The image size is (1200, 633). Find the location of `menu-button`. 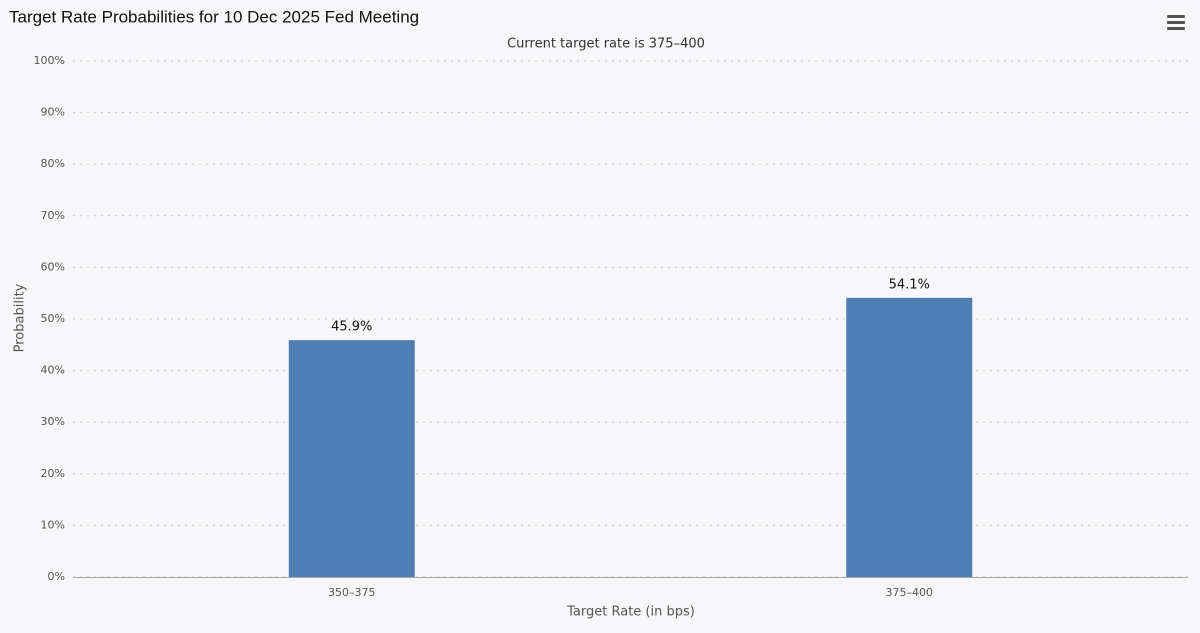

menu-button is located at coordinates (1176, 22).